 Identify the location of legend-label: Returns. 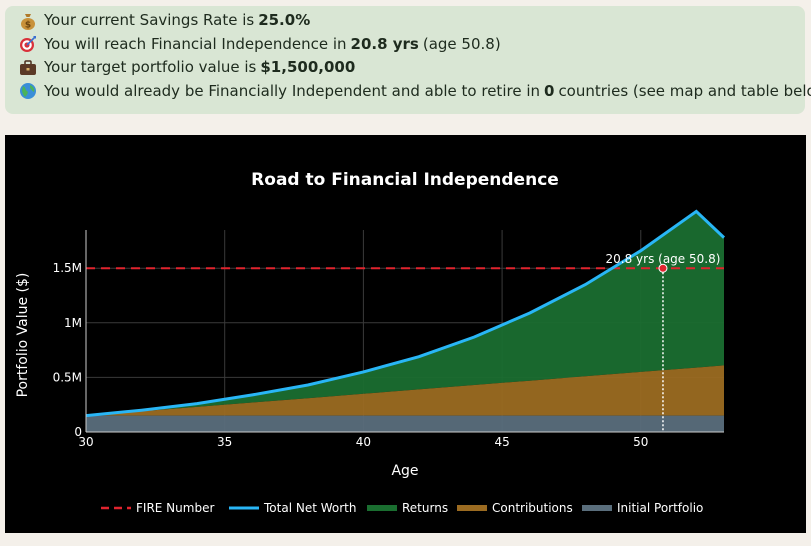
(425, 508).